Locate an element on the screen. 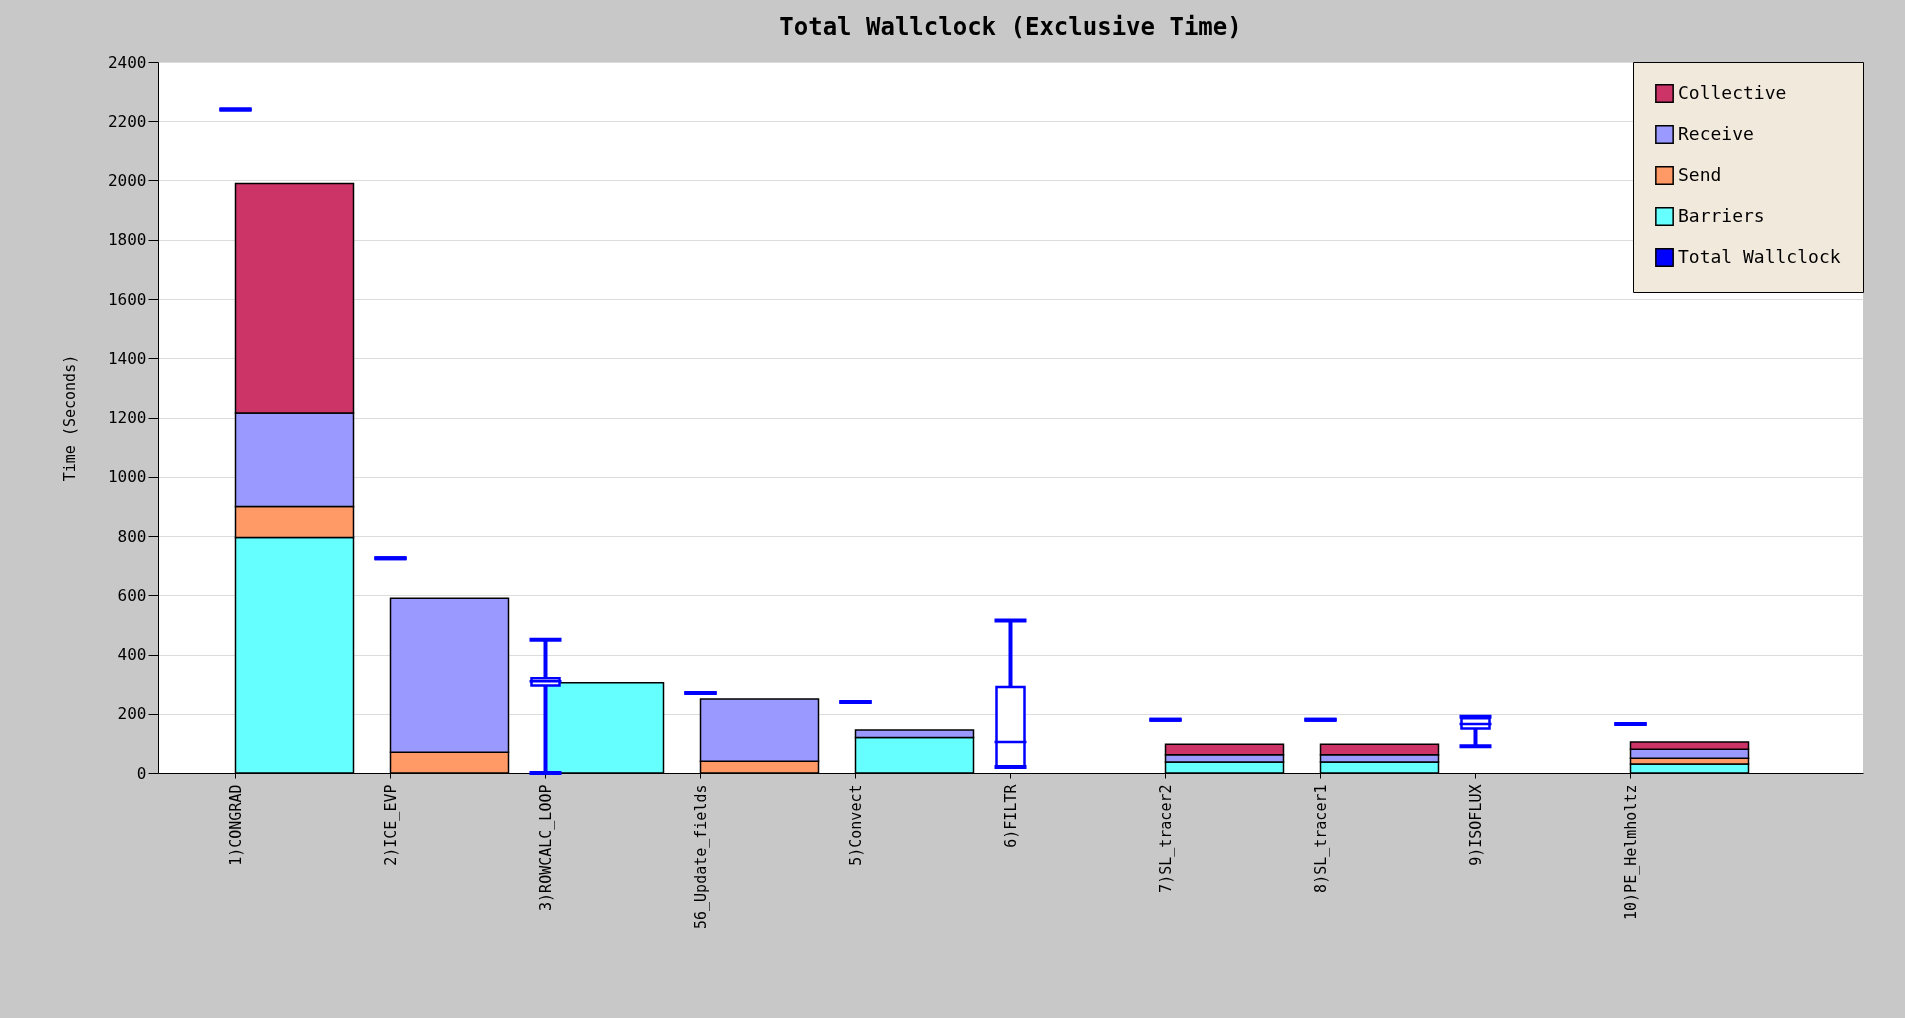 The image size is (1905, 1018). y-tick-label: 1000 is located at coordinates (127, 477).